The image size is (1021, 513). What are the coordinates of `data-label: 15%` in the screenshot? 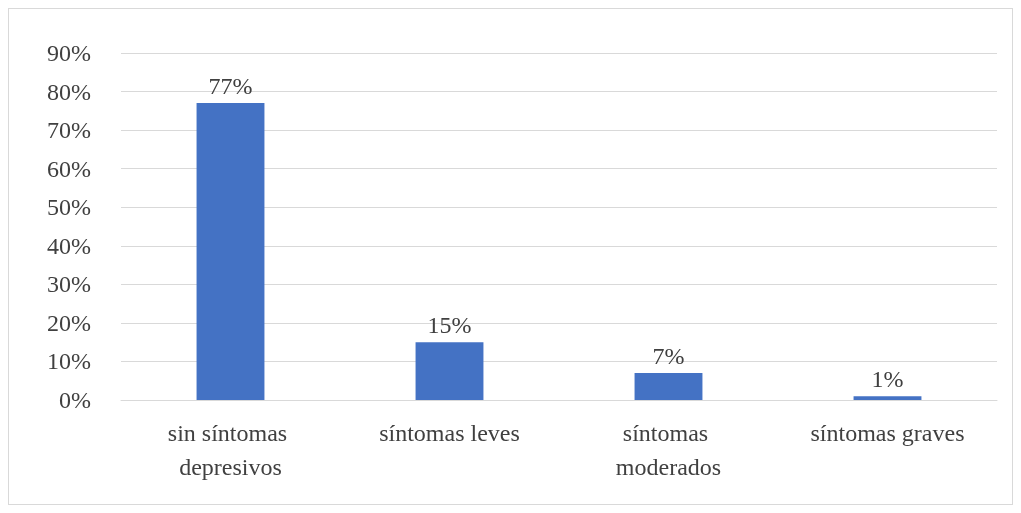 It's located at (449, 325).